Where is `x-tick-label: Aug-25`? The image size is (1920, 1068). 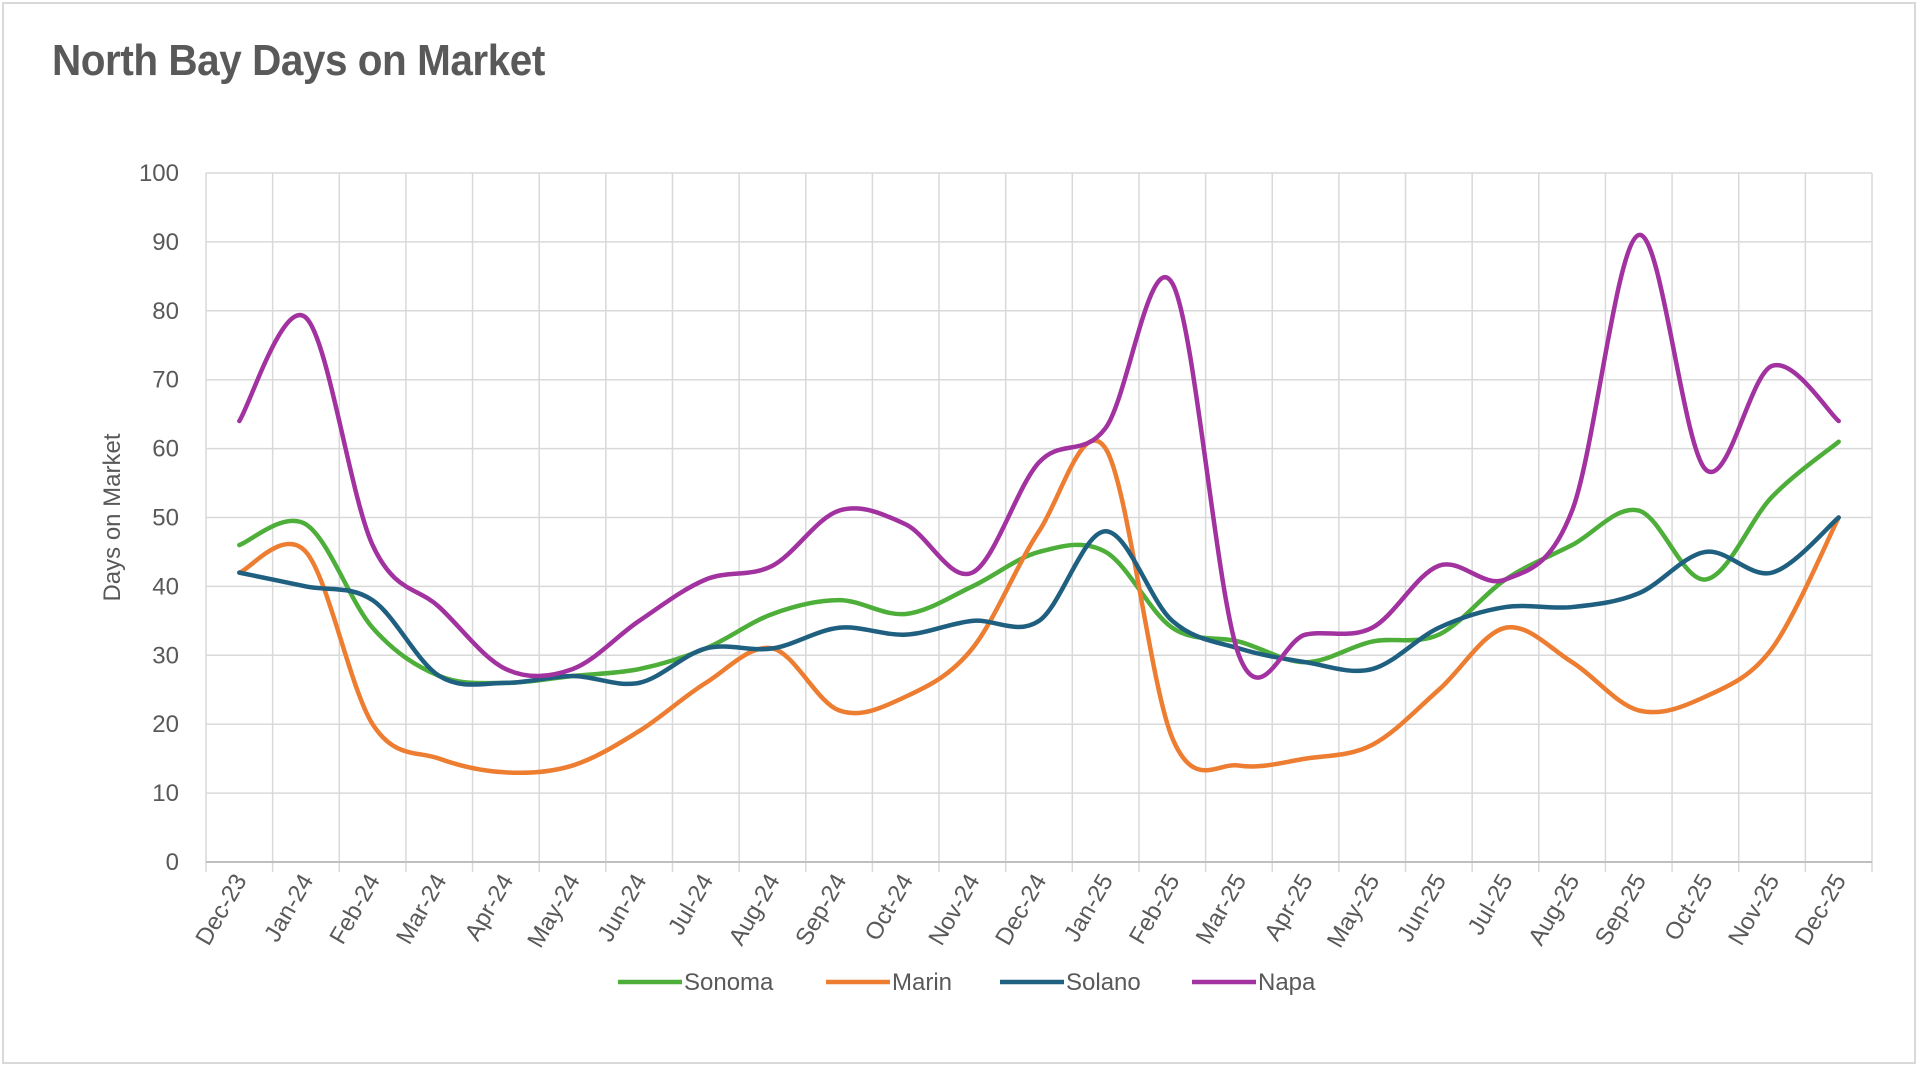
x-tick-label: Aug-25 is located at coordinates (1554, 910).